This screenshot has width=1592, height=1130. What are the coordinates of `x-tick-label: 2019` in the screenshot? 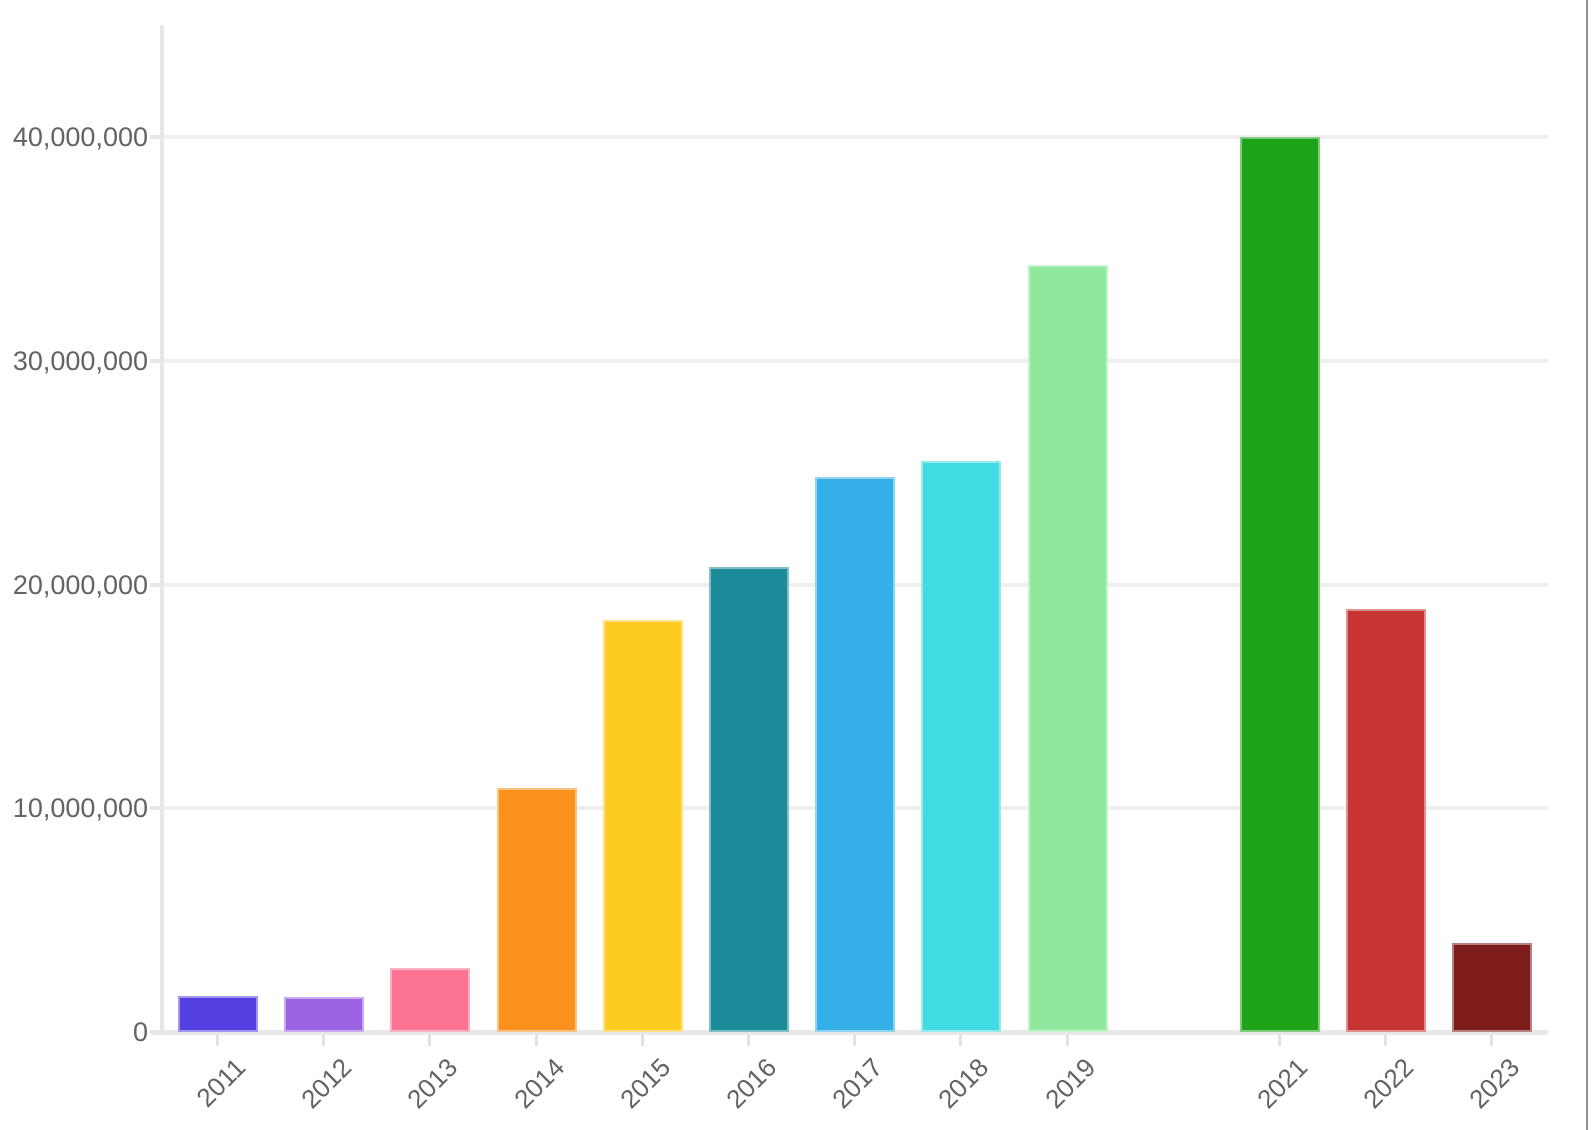 It's located at (1070, 1083).